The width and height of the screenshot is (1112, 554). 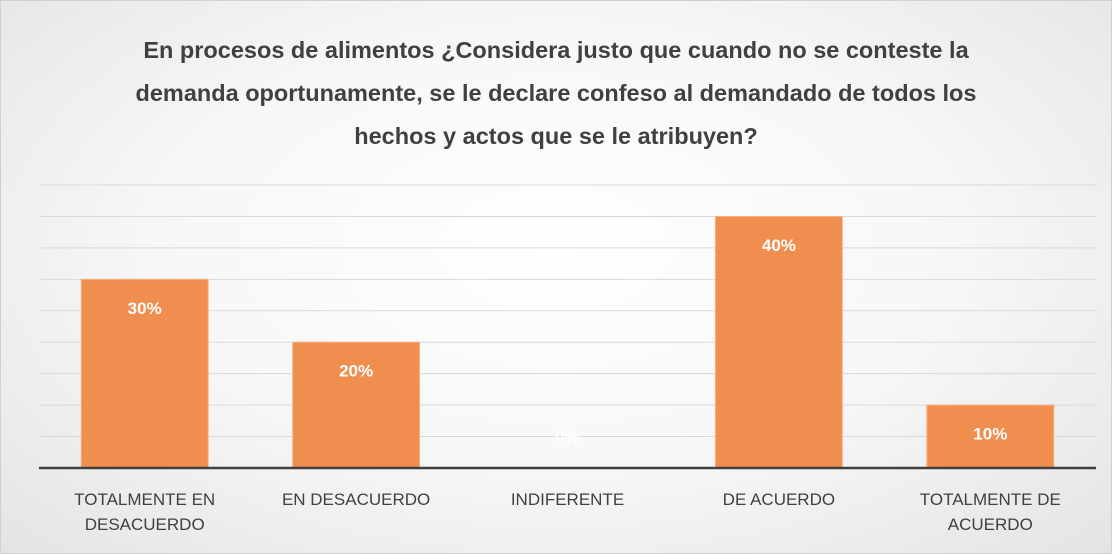 I want to click on x-tick-label: TOTALMENTE DE ACUERDO, so click(x=990, y=512).